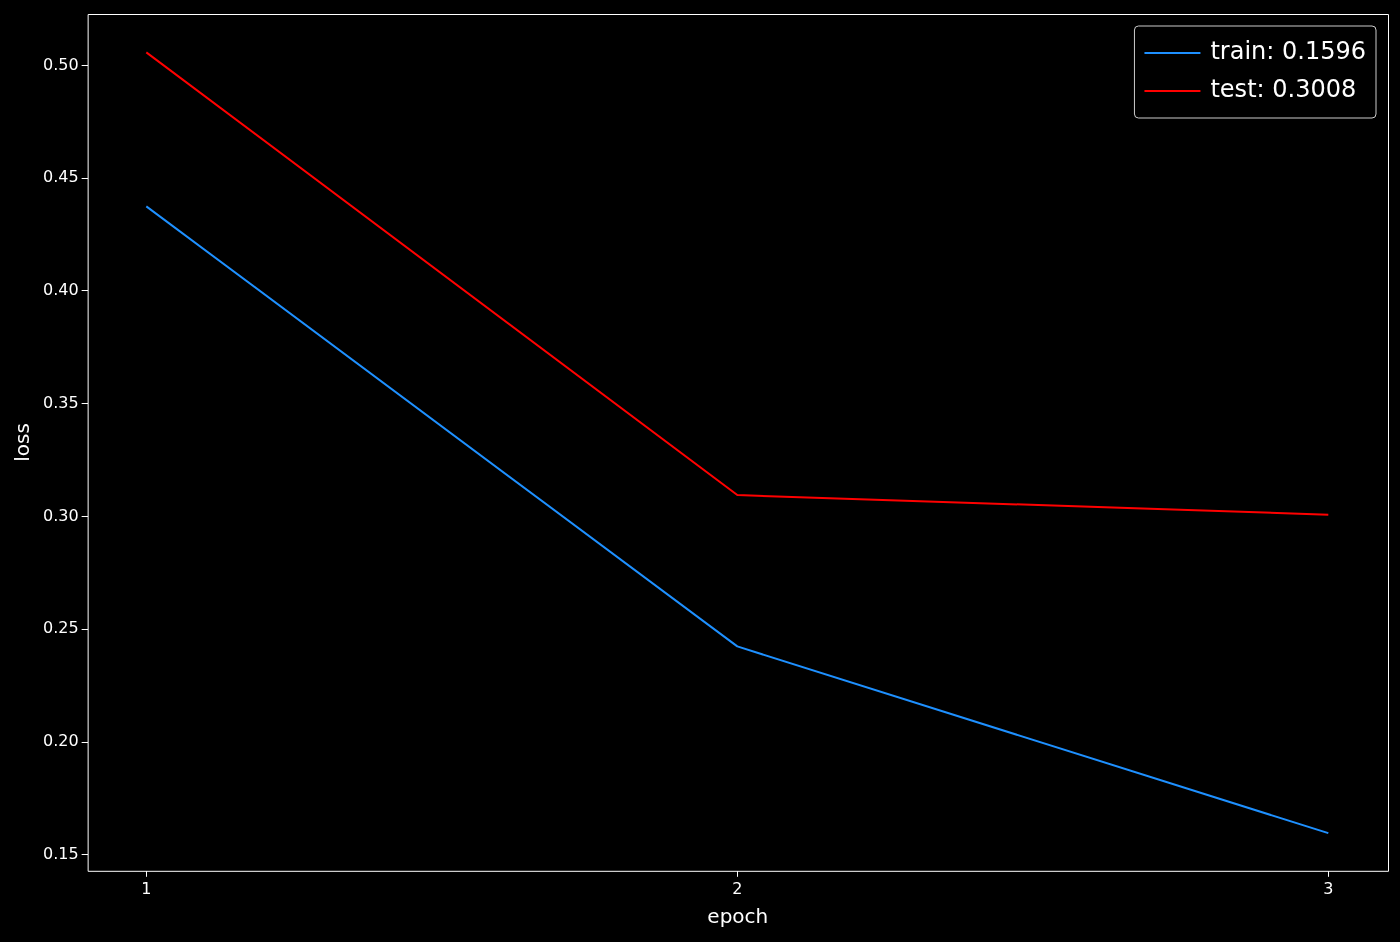 The width and height of the screenshot is (1400, 942). What do you see at coordinates (61, 853) in the screenshot?
I see `y-tick-label: 0.15` at bounding box center [61, 853].